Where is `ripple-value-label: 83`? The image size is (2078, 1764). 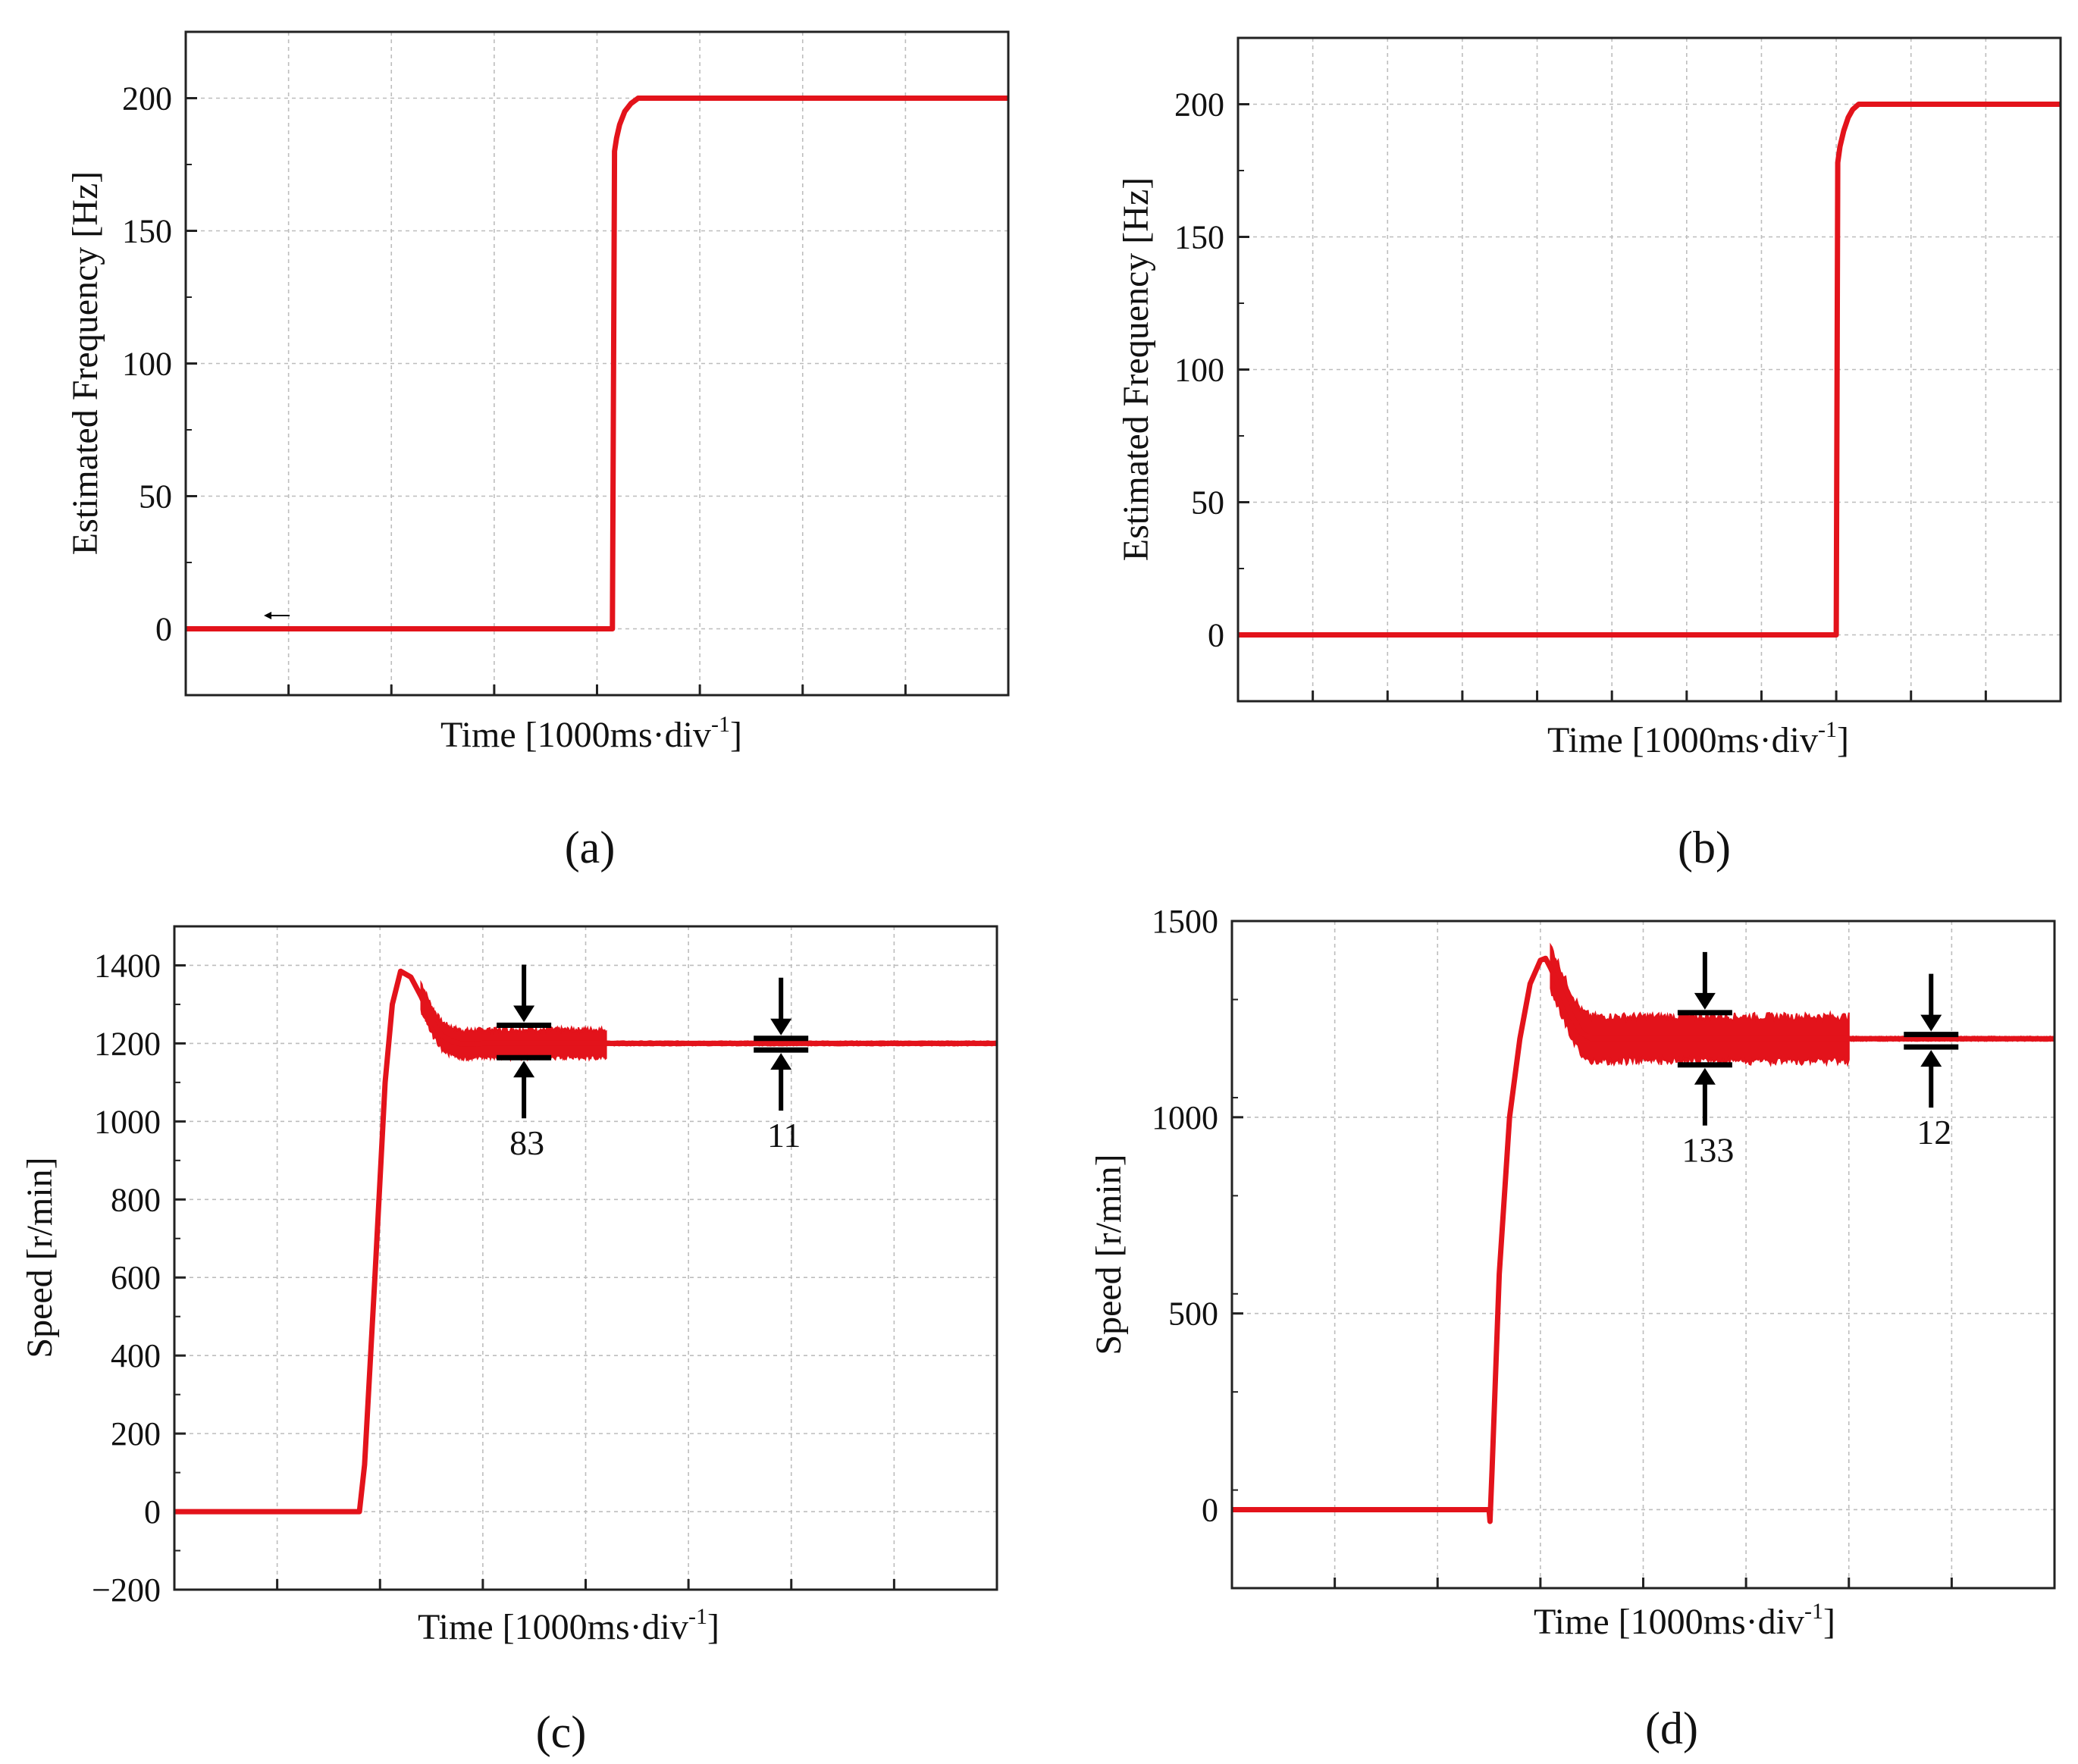
ripple-value-label: 83 is located at coordinates (526, 1143).